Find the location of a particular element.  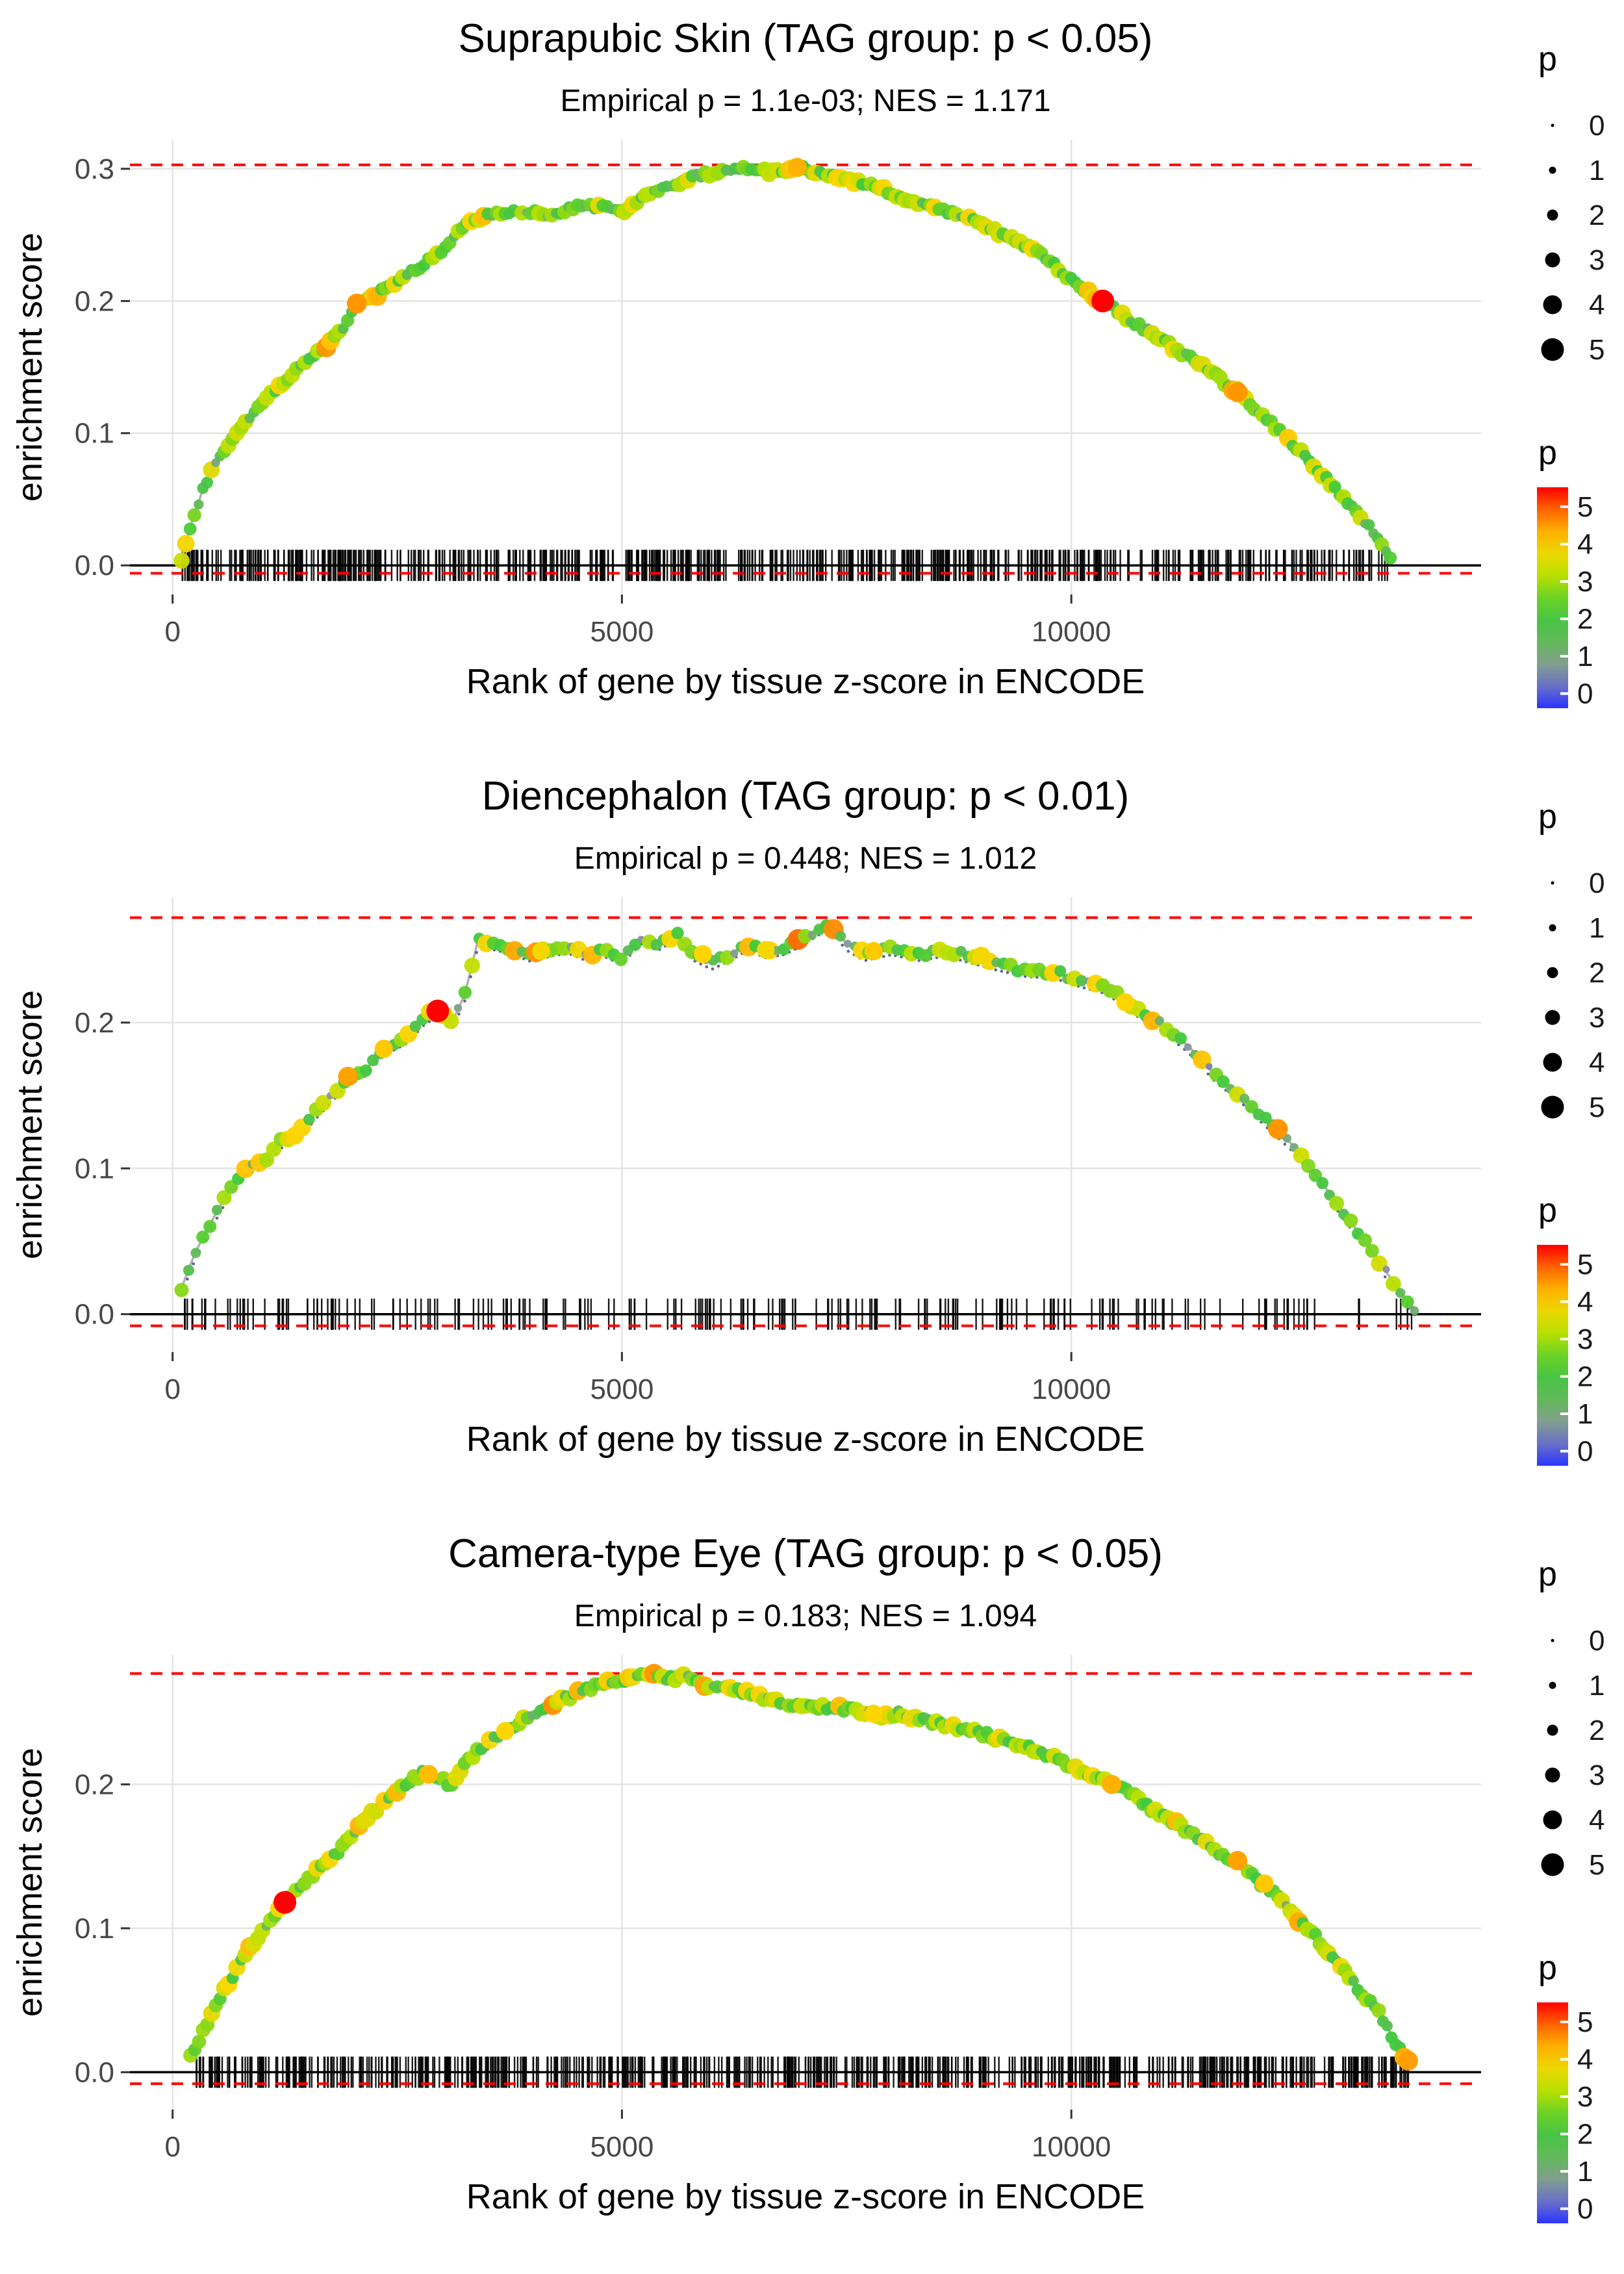

panel-subtitle: Empirical p = 0.448; NES = 1.012 is located at coordinates (805, 858).